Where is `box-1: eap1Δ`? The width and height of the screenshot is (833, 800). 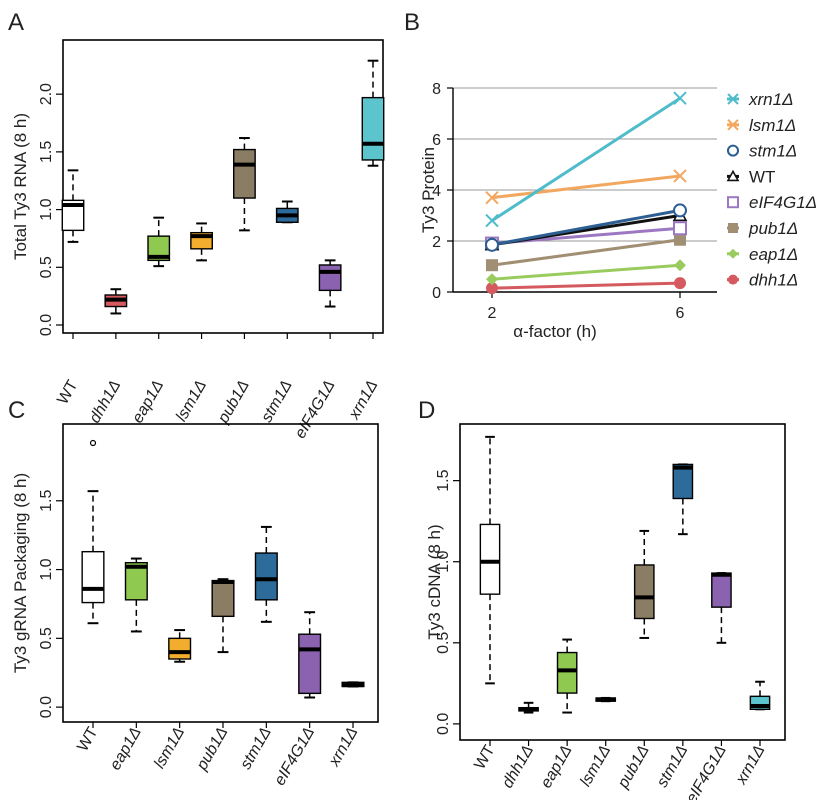 box-1: eap1Δ is located at coordinates (127, 665).